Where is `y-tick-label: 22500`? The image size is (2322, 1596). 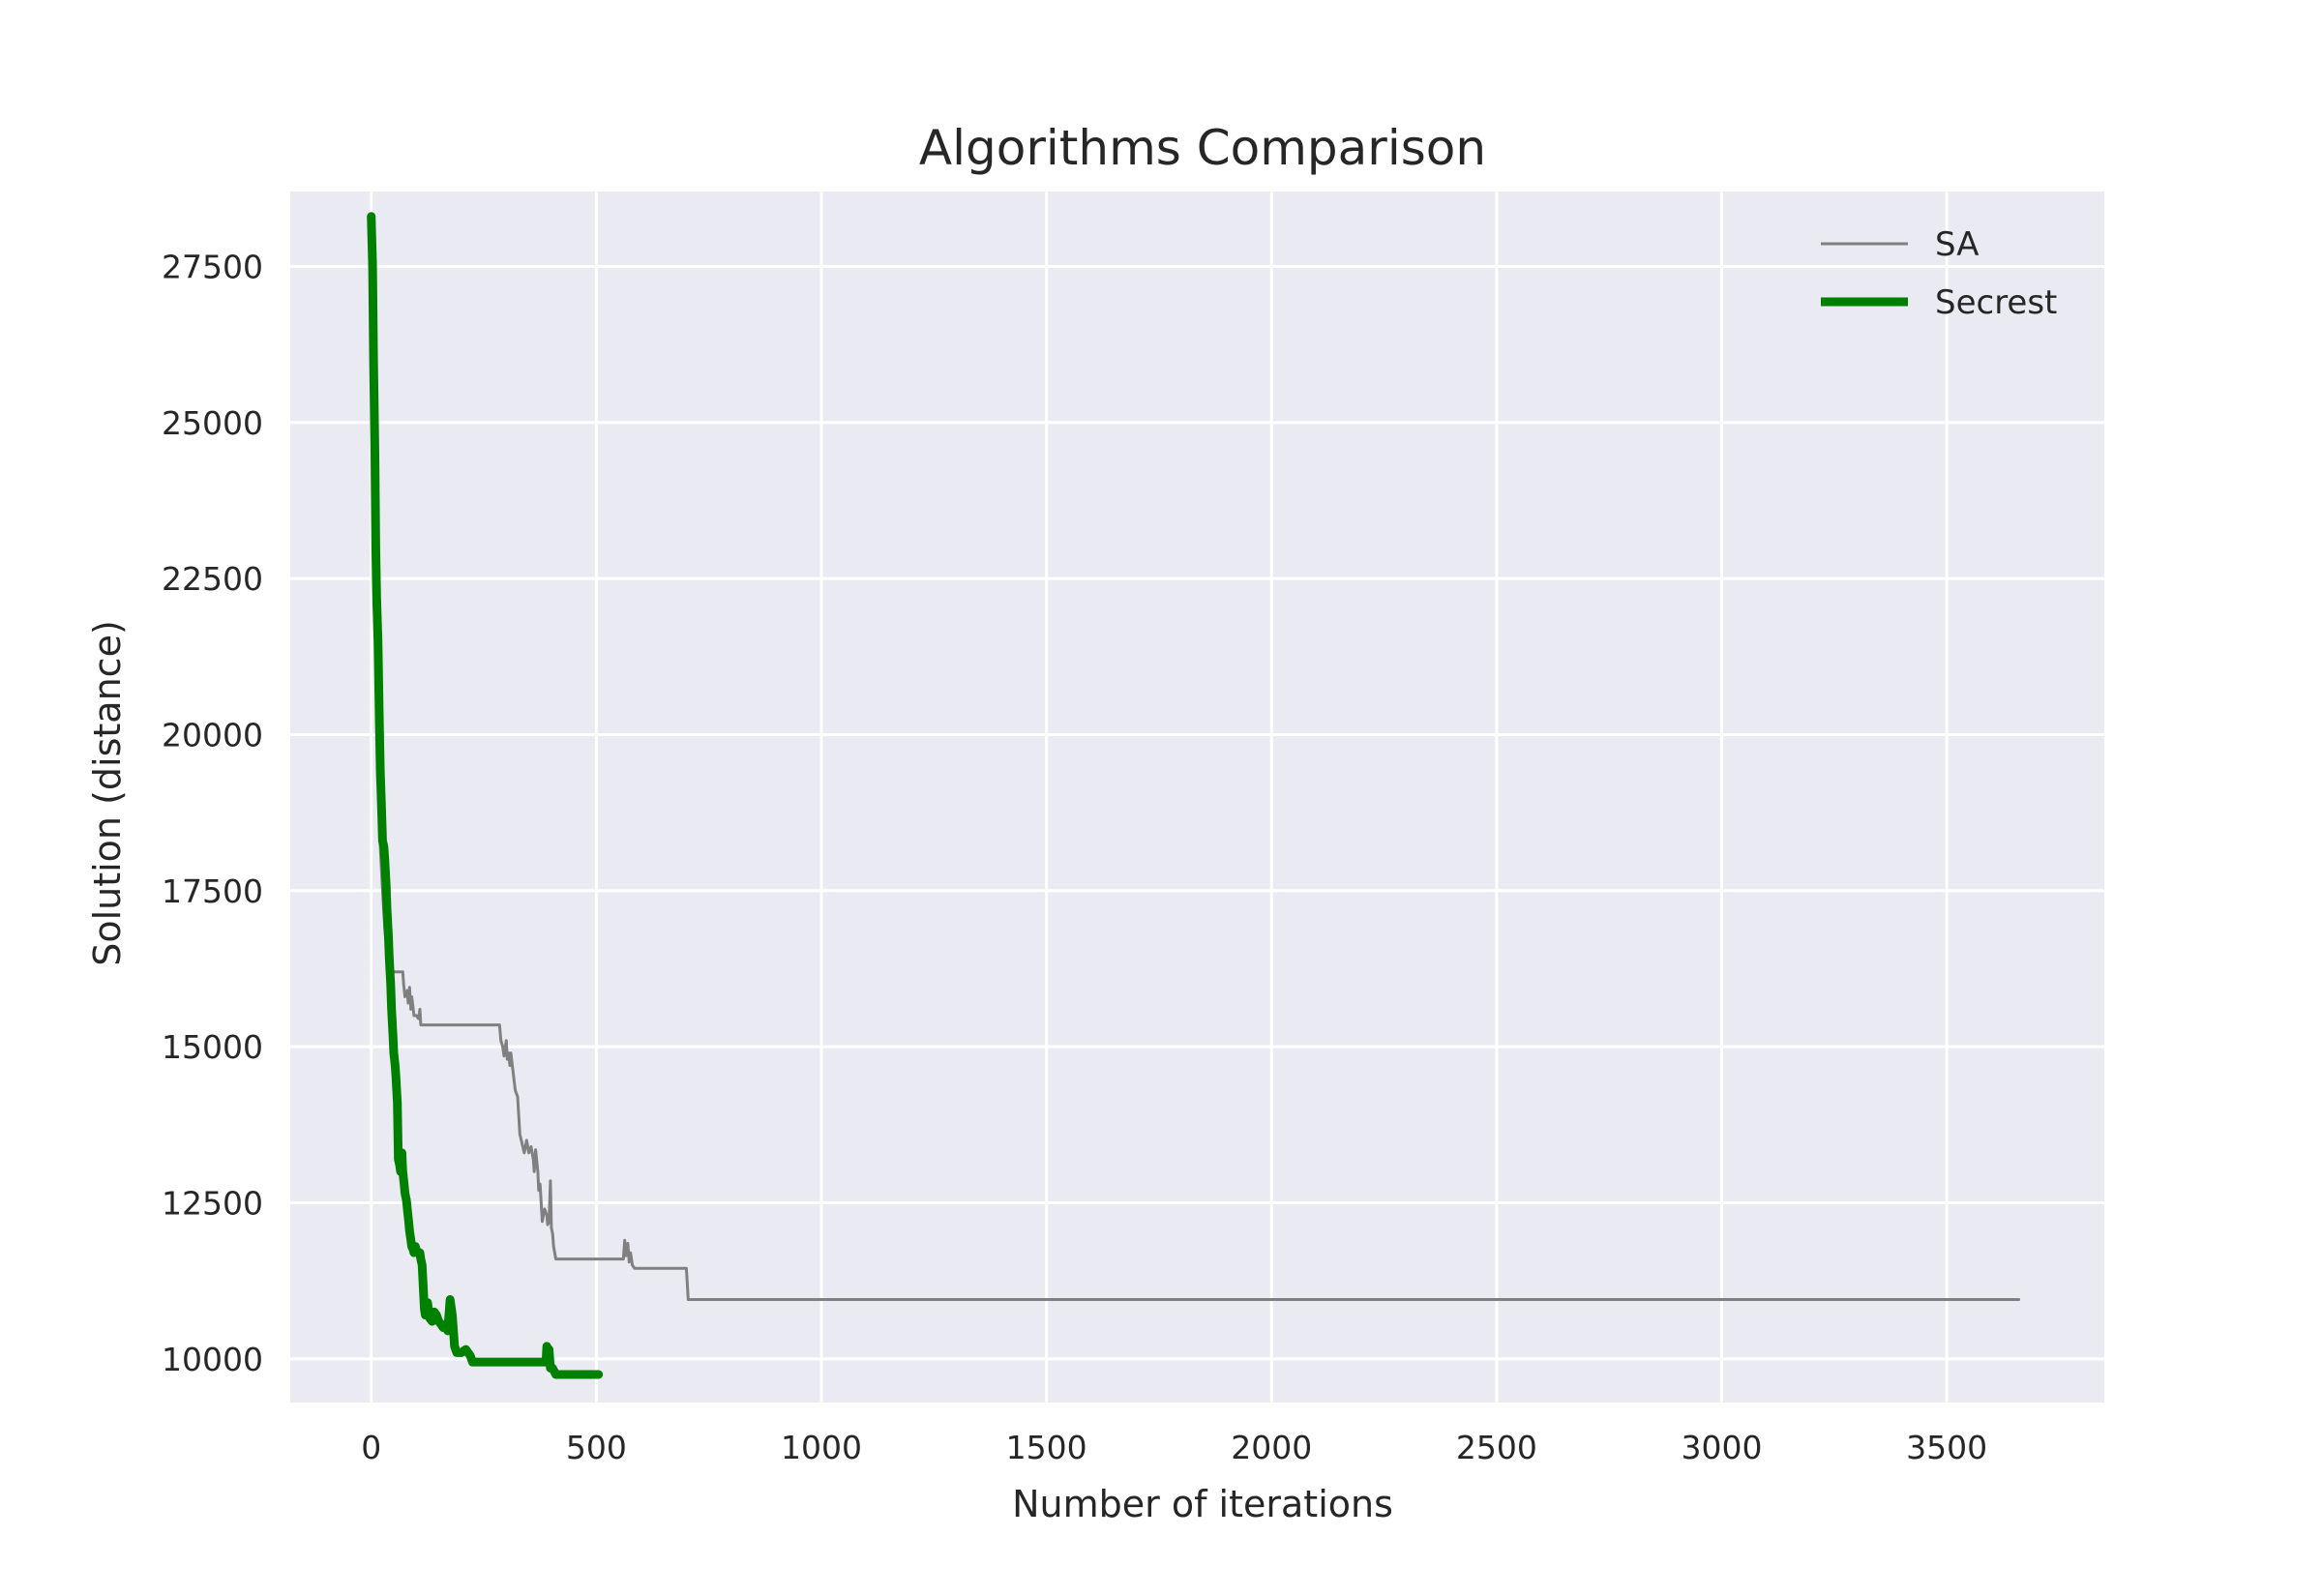
y-tick-label: 22500 is located at coordinates (212, 579).